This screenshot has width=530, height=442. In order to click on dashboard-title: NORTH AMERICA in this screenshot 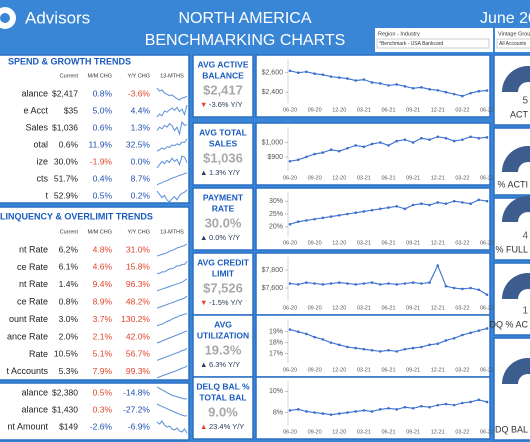, I will do `click(244, 18)`.